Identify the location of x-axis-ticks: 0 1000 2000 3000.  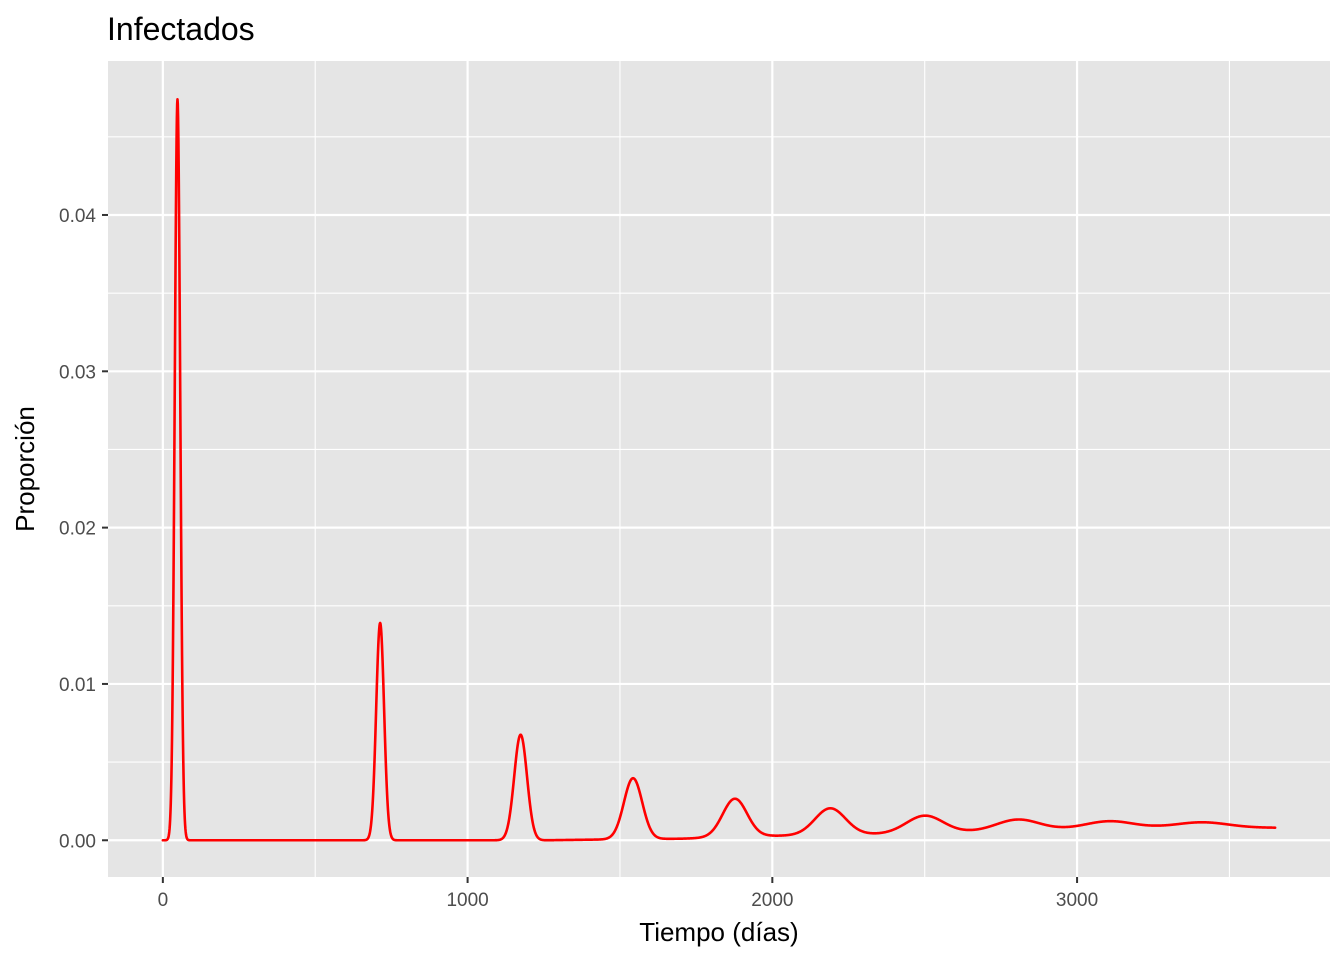
(628, 894).